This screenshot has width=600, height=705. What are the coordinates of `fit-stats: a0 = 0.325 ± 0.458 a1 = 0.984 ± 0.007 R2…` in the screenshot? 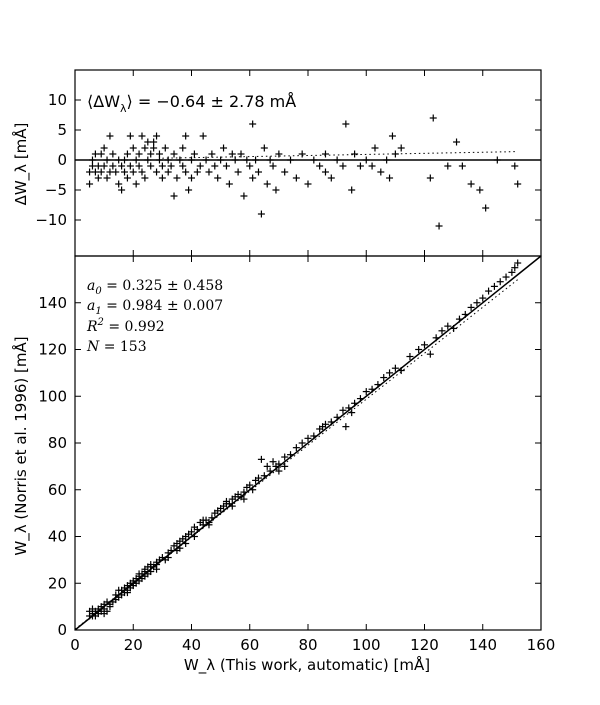 It's located at (154, 316).